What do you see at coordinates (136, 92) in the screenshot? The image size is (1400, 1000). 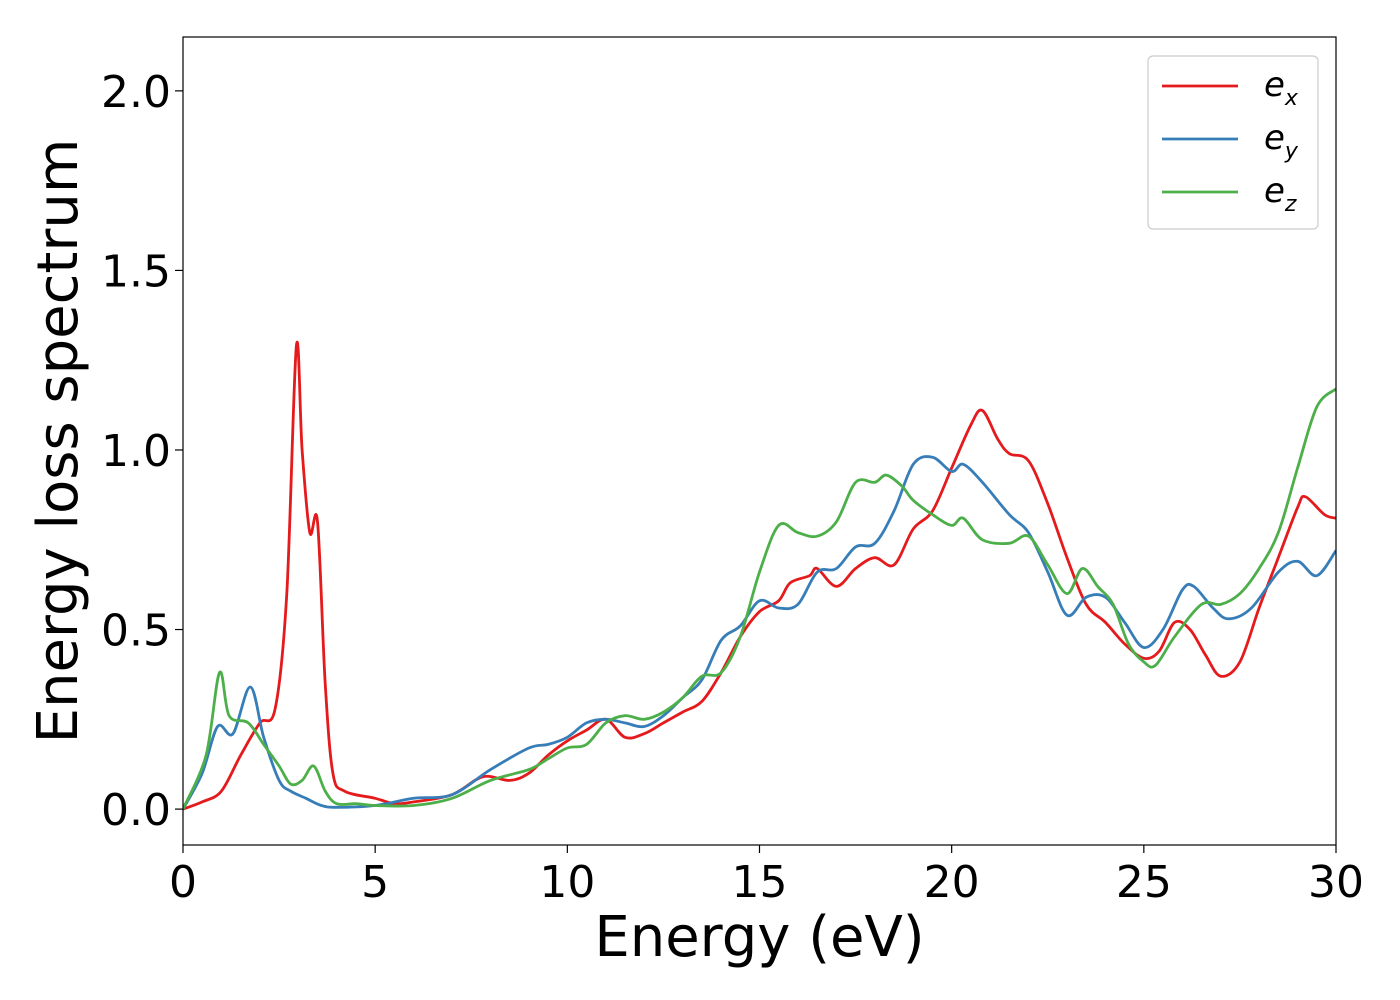 I see `y-tick-label: 2.0` at bounding box center [136, 92].